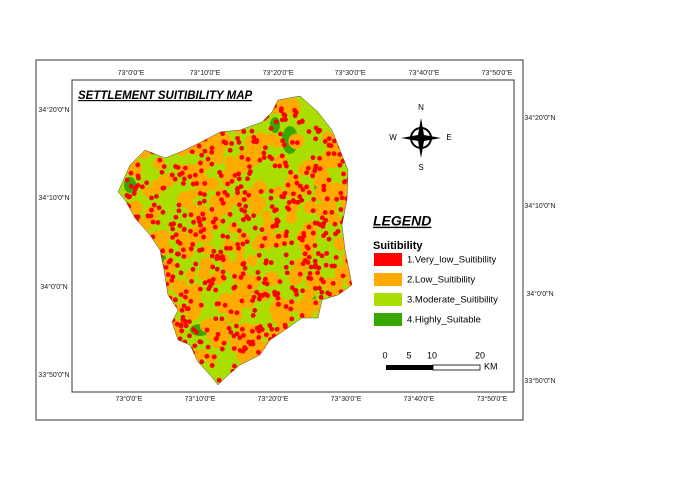 The width and height of the screenshot is (680, 481). I want to click on top-coord-label: 73°20'0"E, so click(278, 73).